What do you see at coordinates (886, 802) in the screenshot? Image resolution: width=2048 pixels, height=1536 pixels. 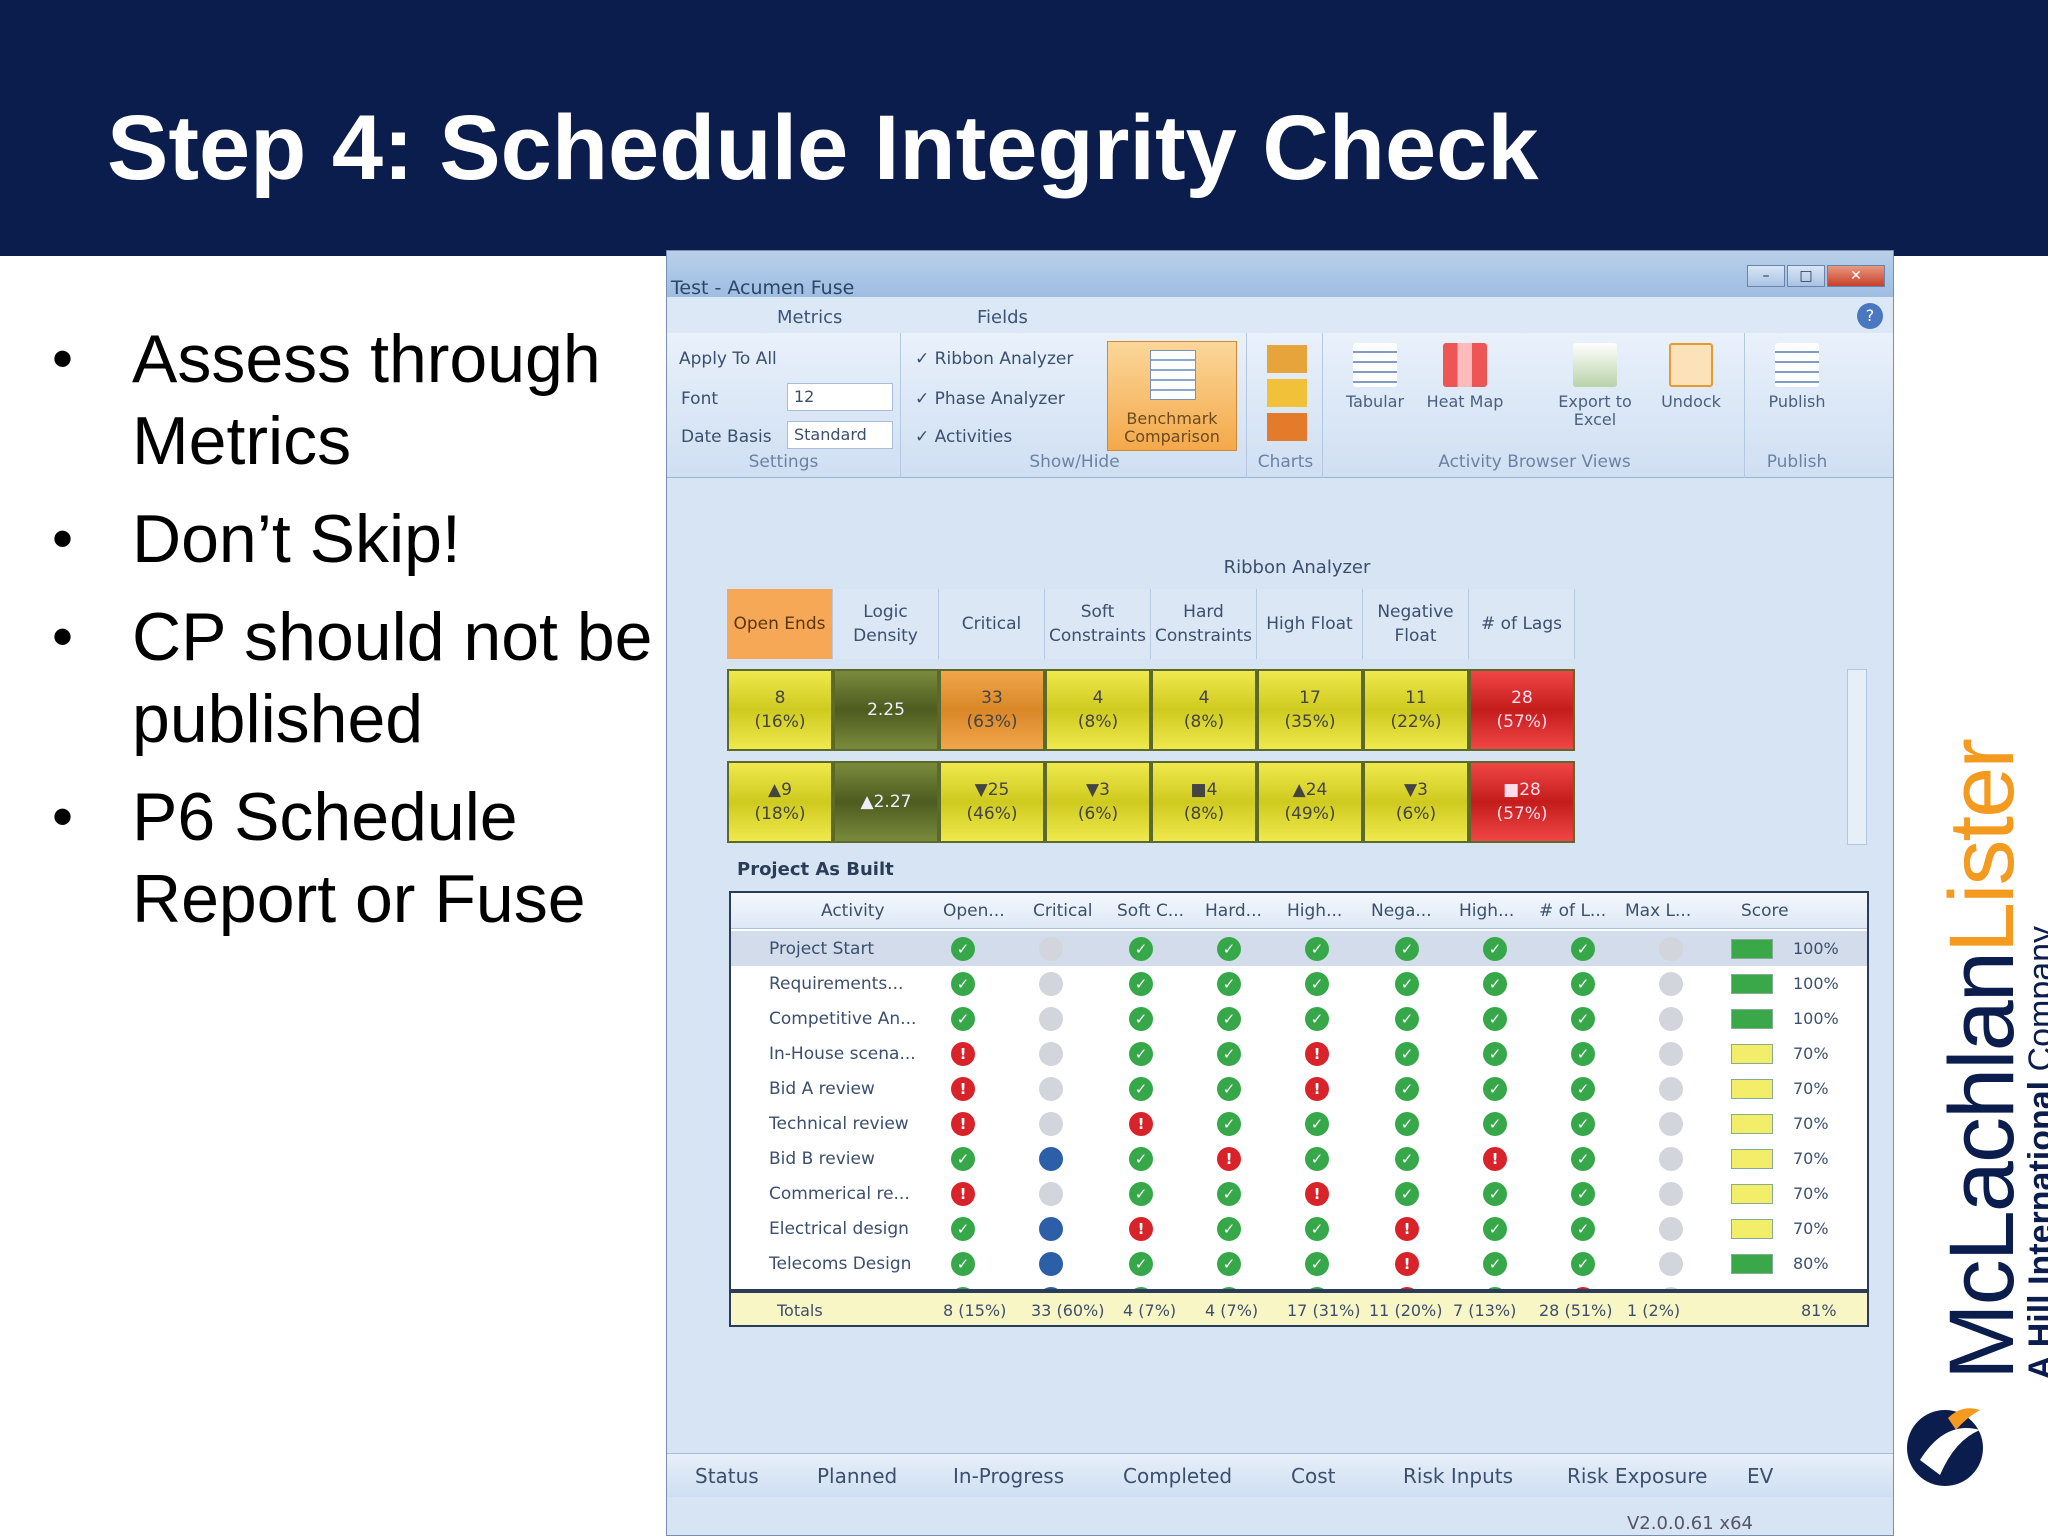 I see `analyzer-metric-cell: ▲2.27` at bounding box center [886, 802].